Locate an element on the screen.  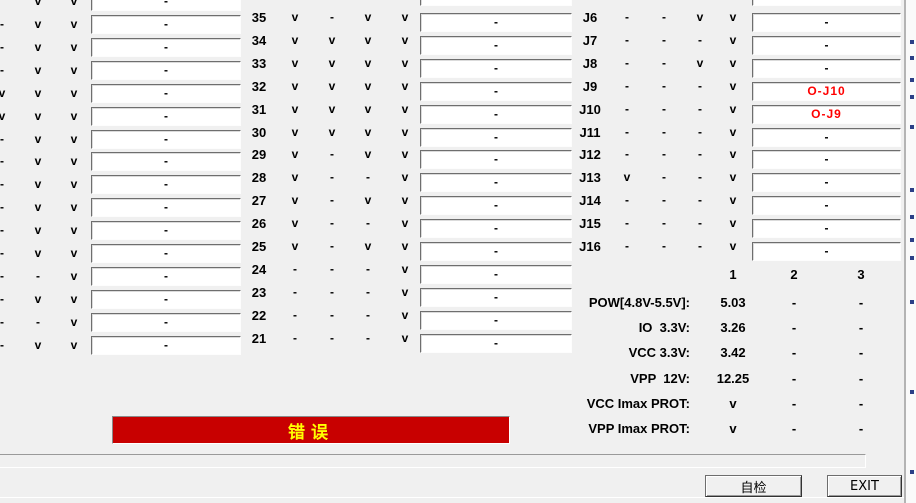
pin-row: 26 v - - v - is located at coordinates (458, 227).